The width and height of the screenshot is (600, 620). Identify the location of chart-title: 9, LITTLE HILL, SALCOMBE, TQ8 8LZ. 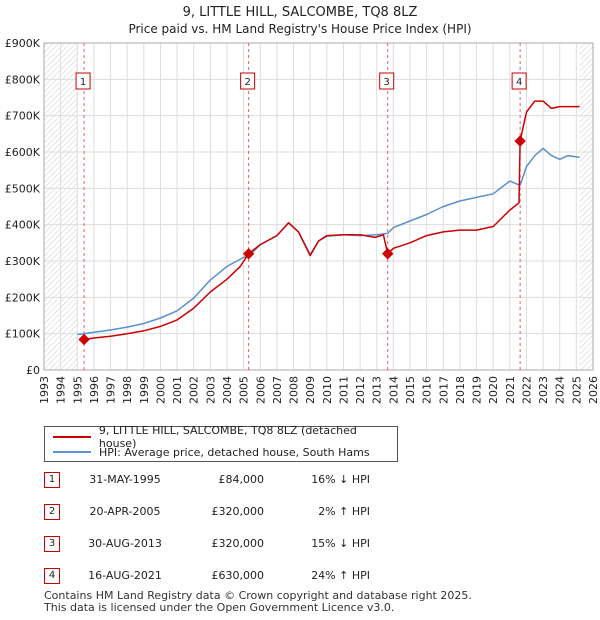
(300, 12).